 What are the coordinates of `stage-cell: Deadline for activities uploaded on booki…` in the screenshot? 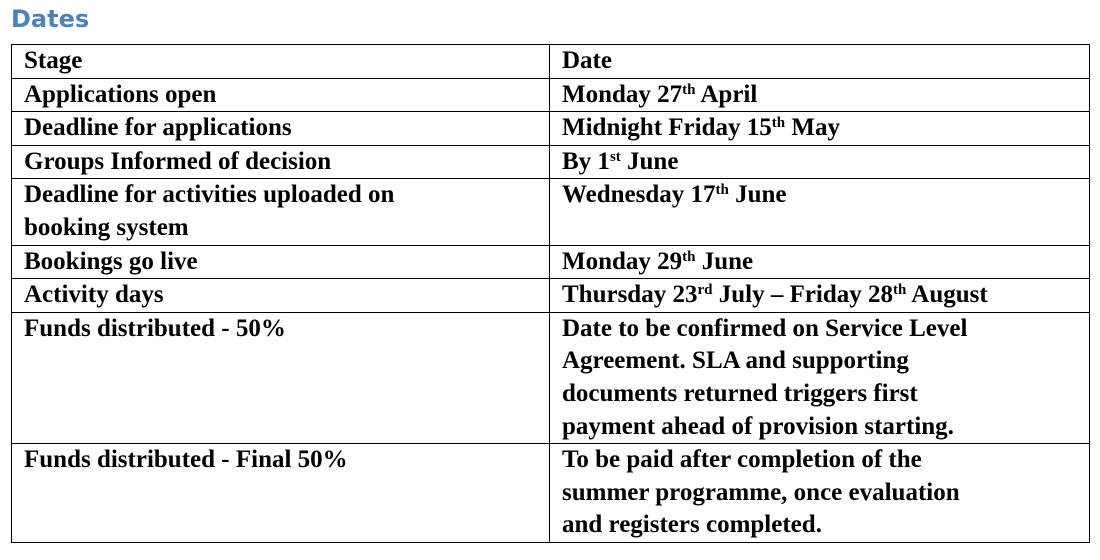 It's located at (280, 212).